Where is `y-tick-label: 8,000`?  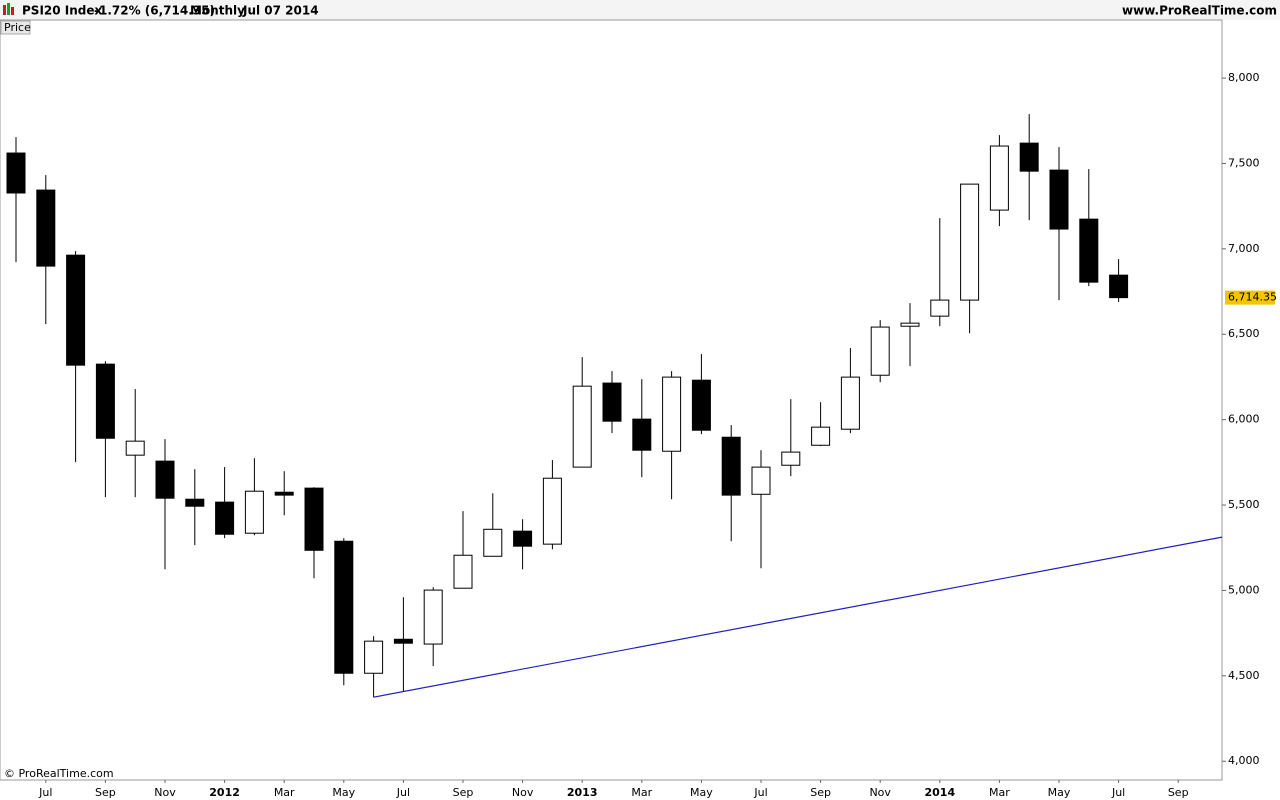 y-tick-label: 8,000 is located at coordinates (1244, 77).